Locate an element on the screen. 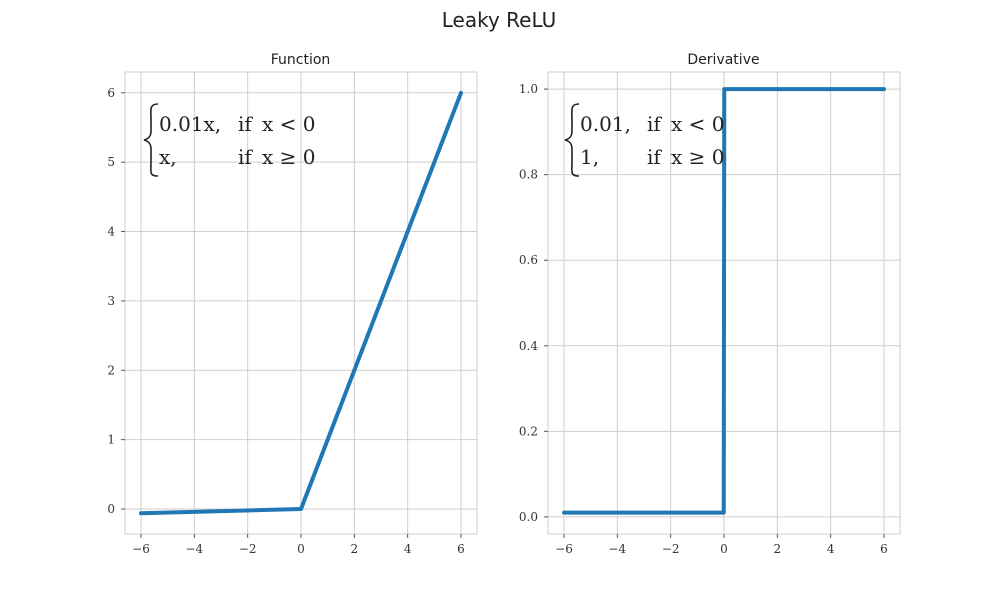  chart-title-derivative: Derivative is located at coordinates (723, 60).